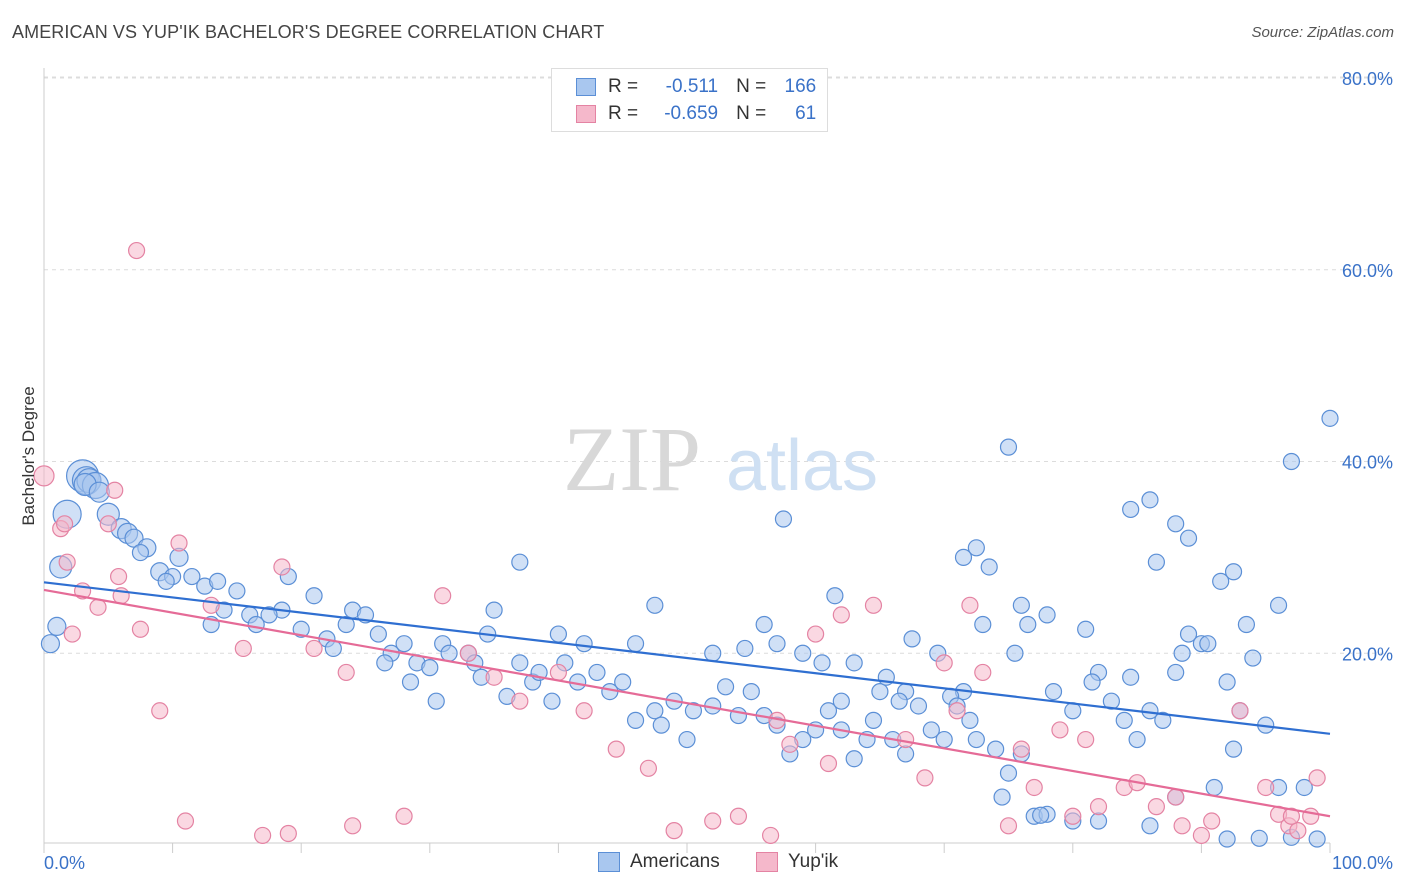 This screenshot has width=1406, height=892. What do you see at coordinates (806, 113) in the screenshot?
I see `legend-n-value-yupik: 61` at bounding box center [806, 113].